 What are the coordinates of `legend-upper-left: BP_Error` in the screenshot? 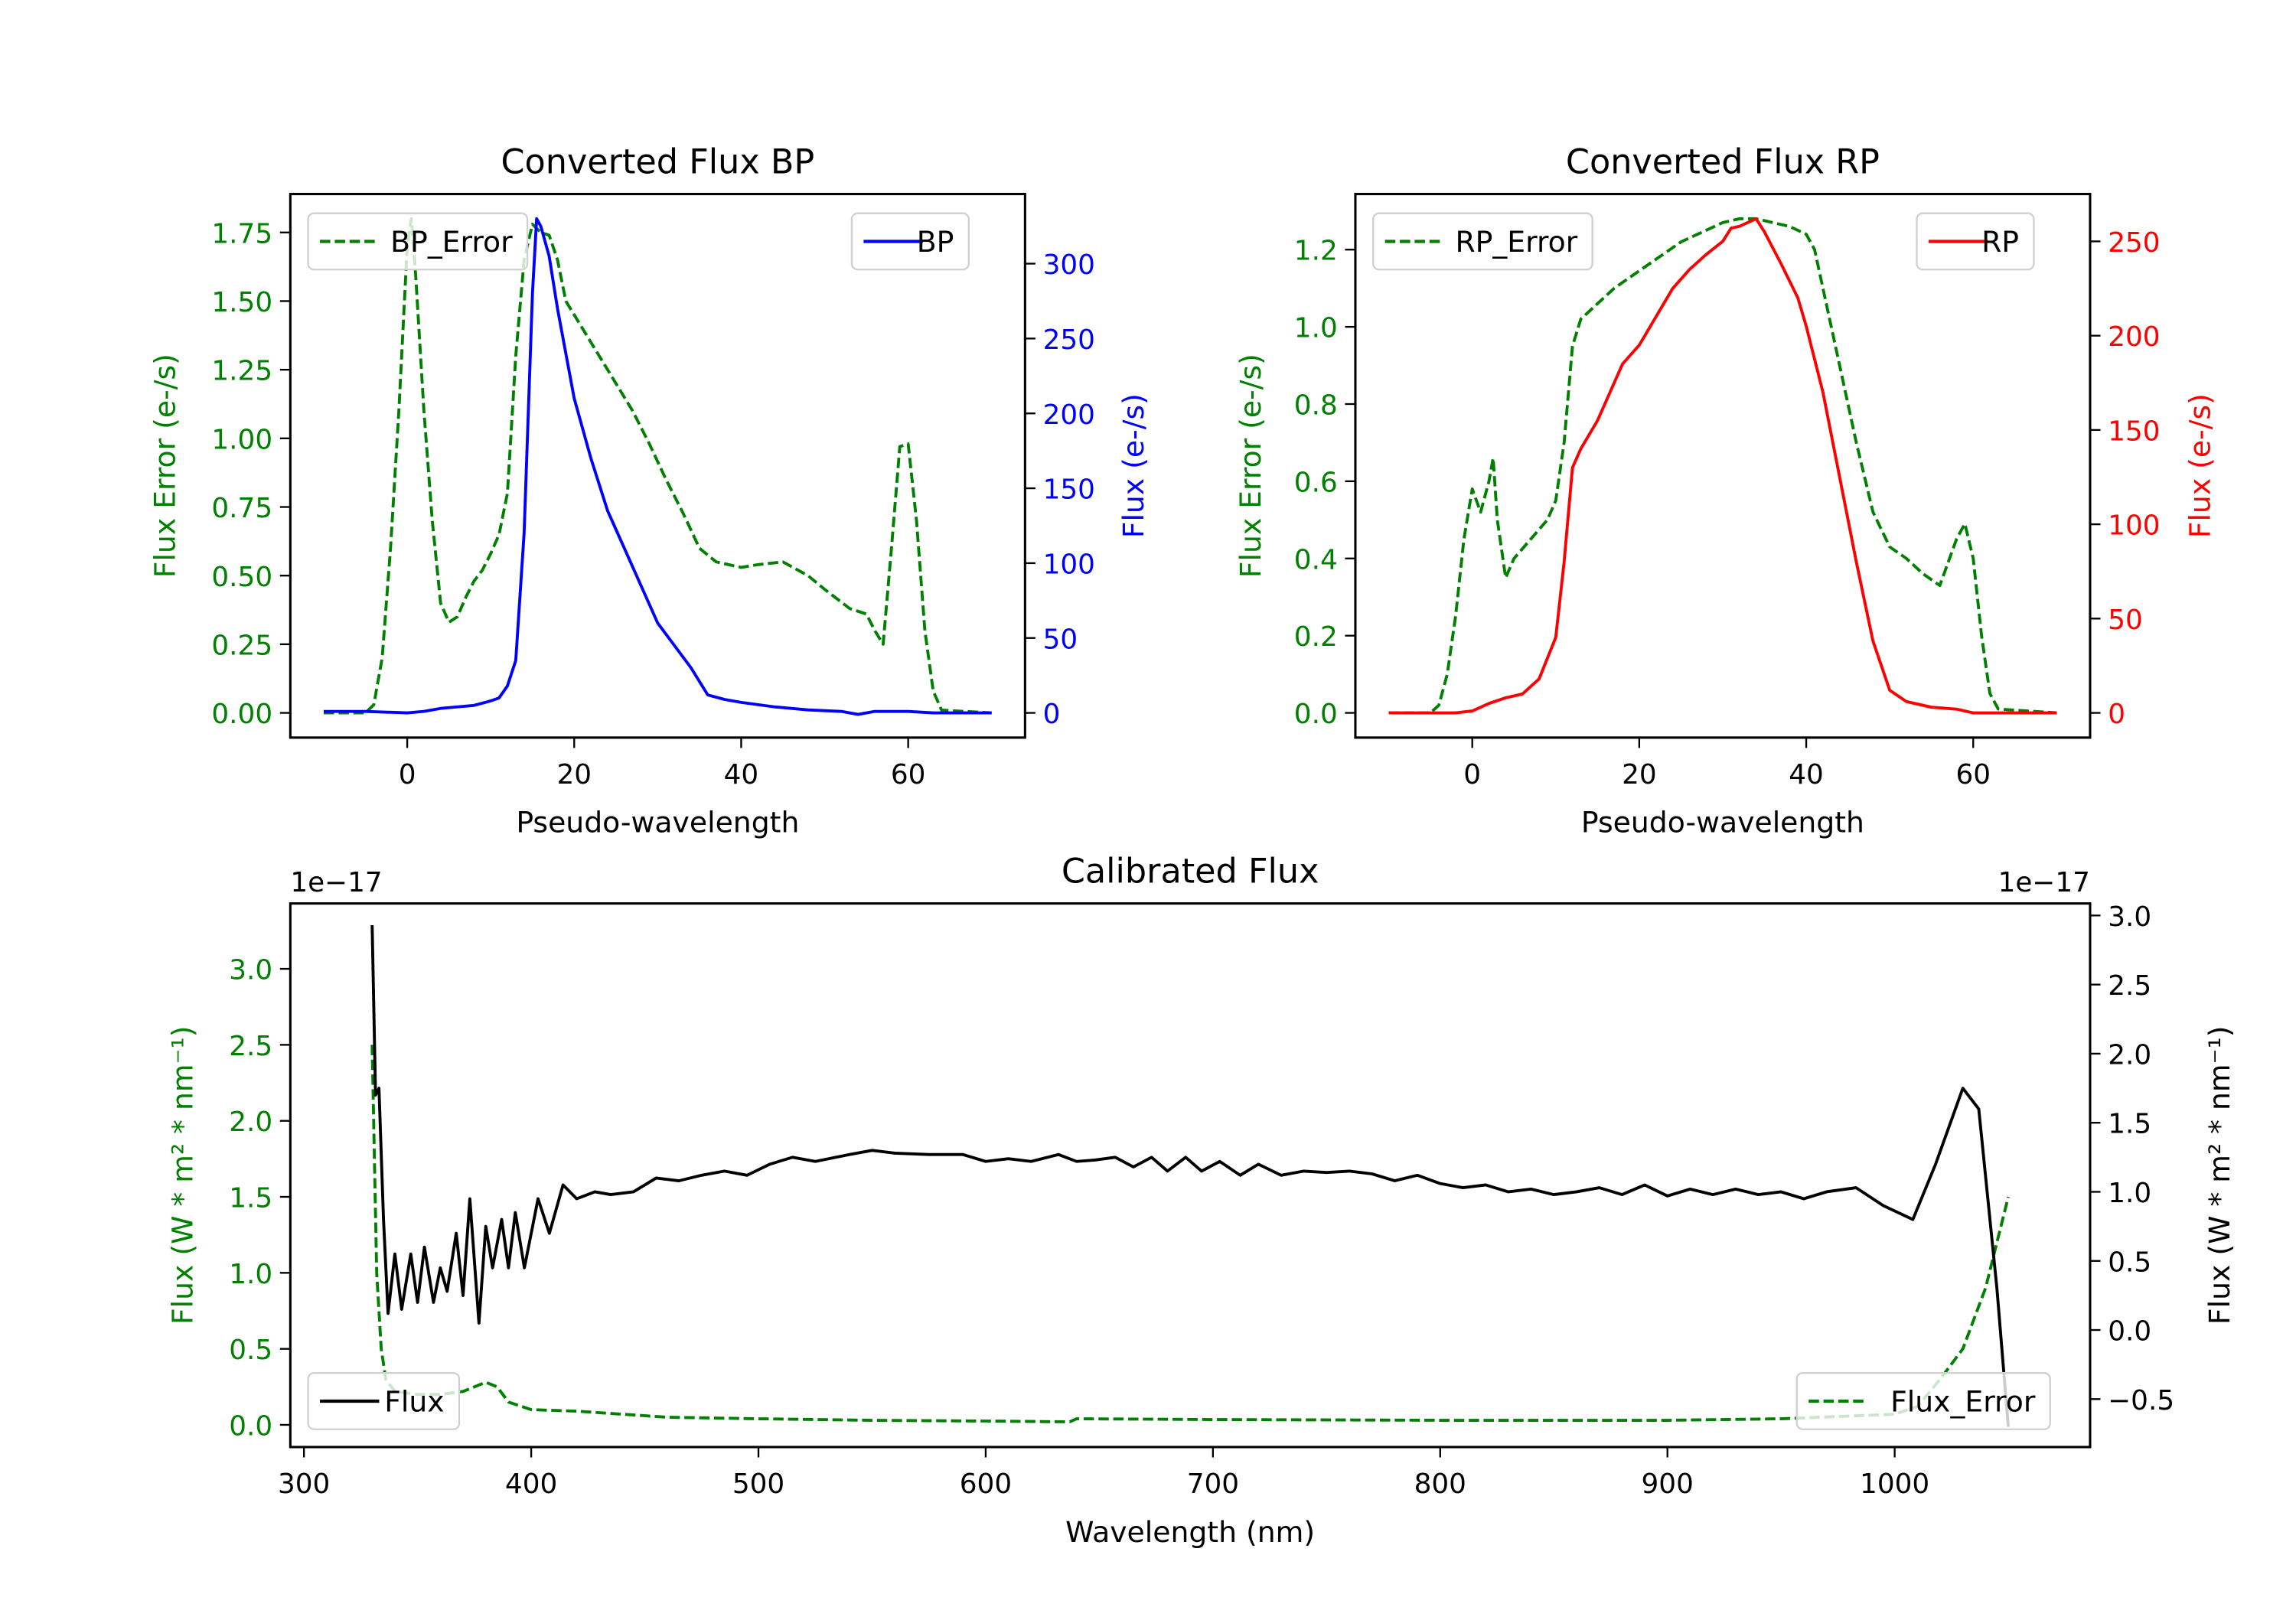 It's located at (418, 242).